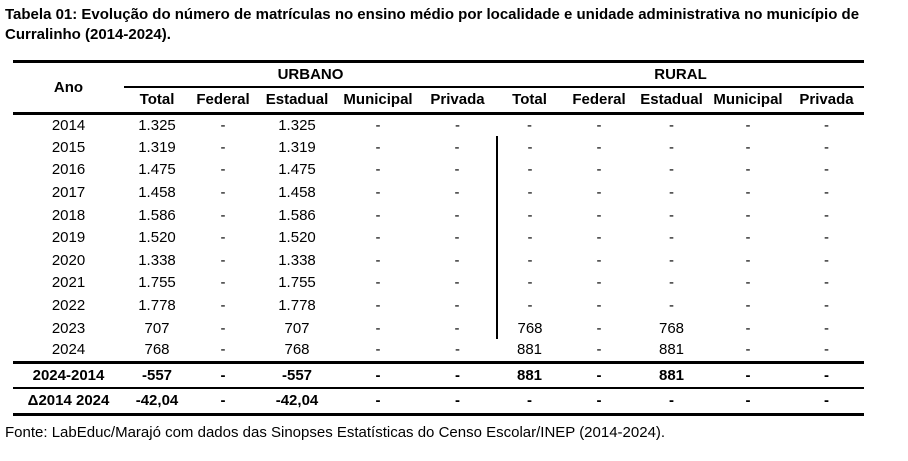 The width and height of the screenshot is (908, 461). I want to click on year-cell: 2018, so click(68, 215).